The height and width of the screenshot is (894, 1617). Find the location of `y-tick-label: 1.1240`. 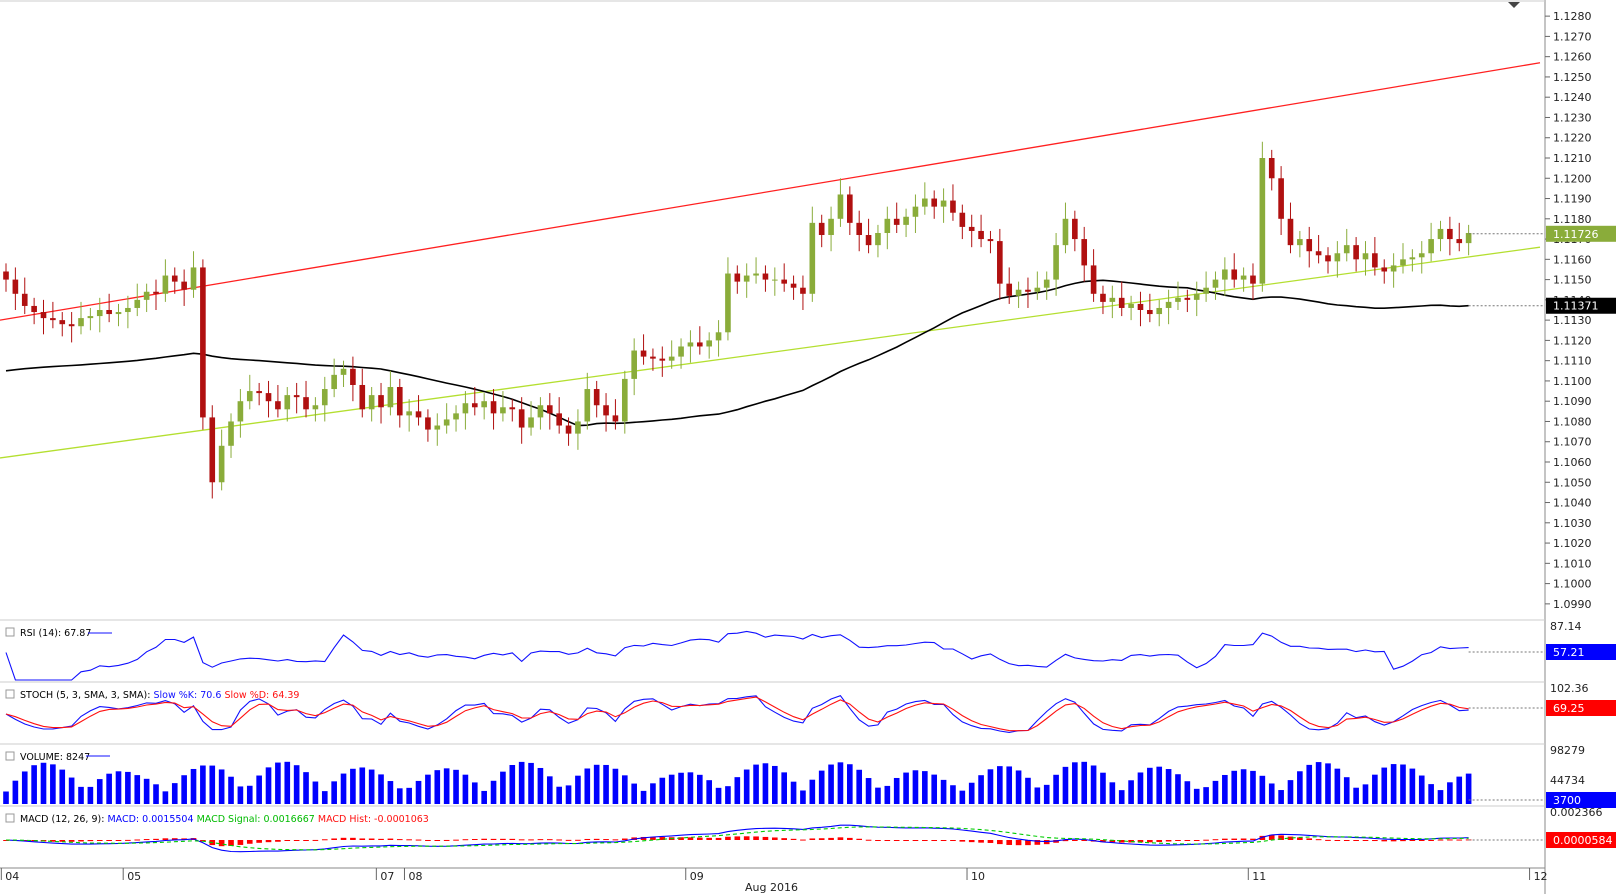

y-tick-label: 1.1240 is located at coordinates (1572, 97).